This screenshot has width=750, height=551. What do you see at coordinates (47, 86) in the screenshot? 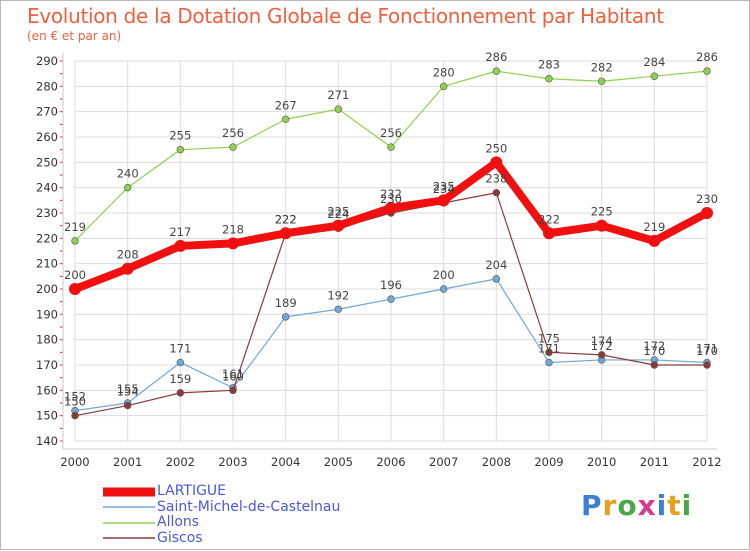
I see `y-tick-label: 280` at bounding box center [47, 86].